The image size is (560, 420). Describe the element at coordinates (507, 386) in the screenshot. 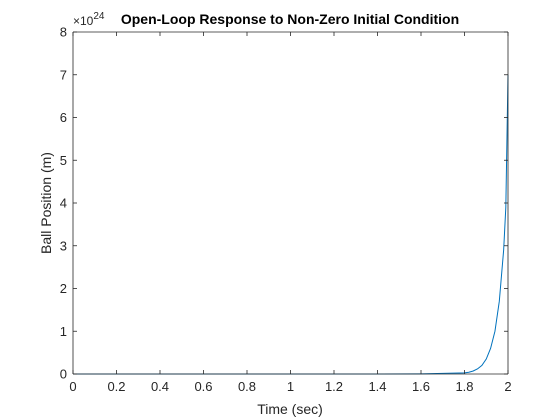

I see `x-tick-label: 2` at that location.